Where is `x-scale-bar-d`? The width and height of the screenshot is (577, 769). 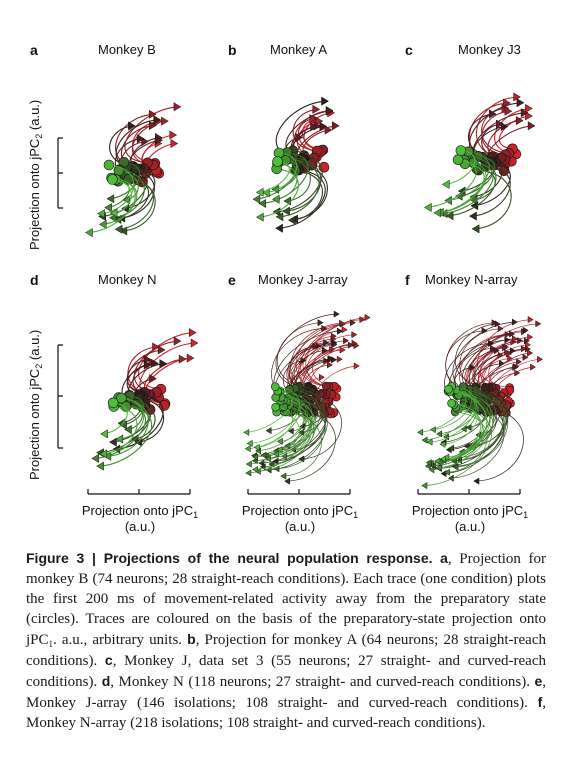
x-scale-bar-d is located at coordinates (139, 492).